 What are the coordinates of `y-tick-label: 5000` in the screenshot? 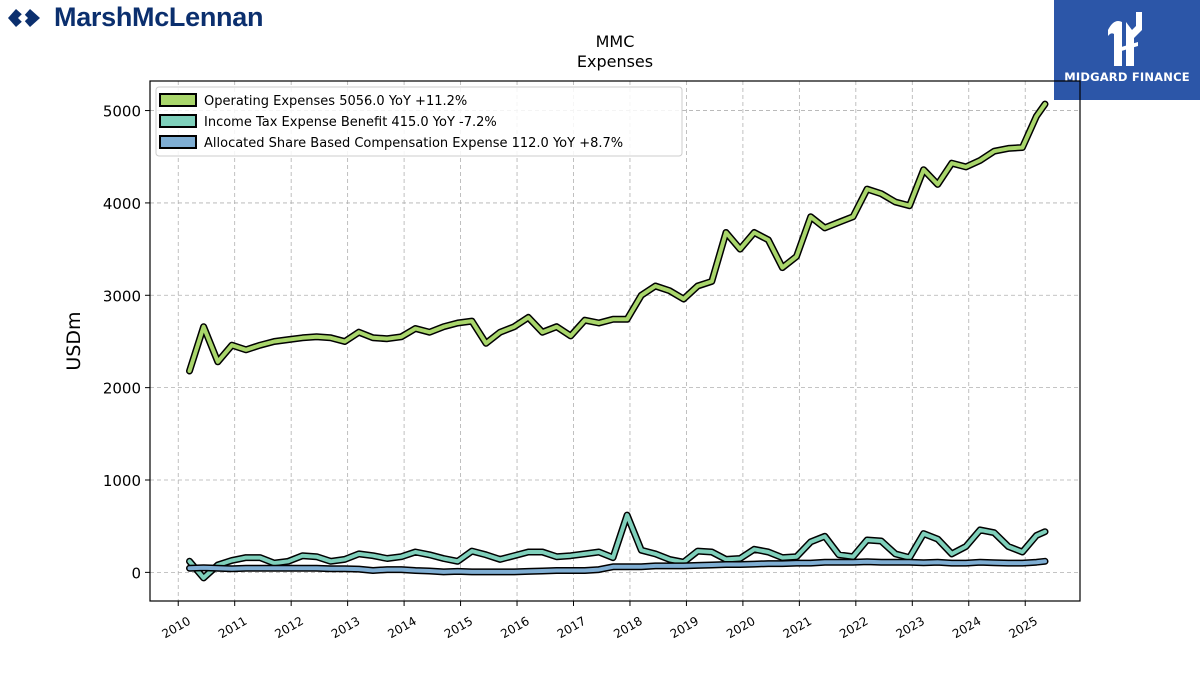 It's located at (122, 112).